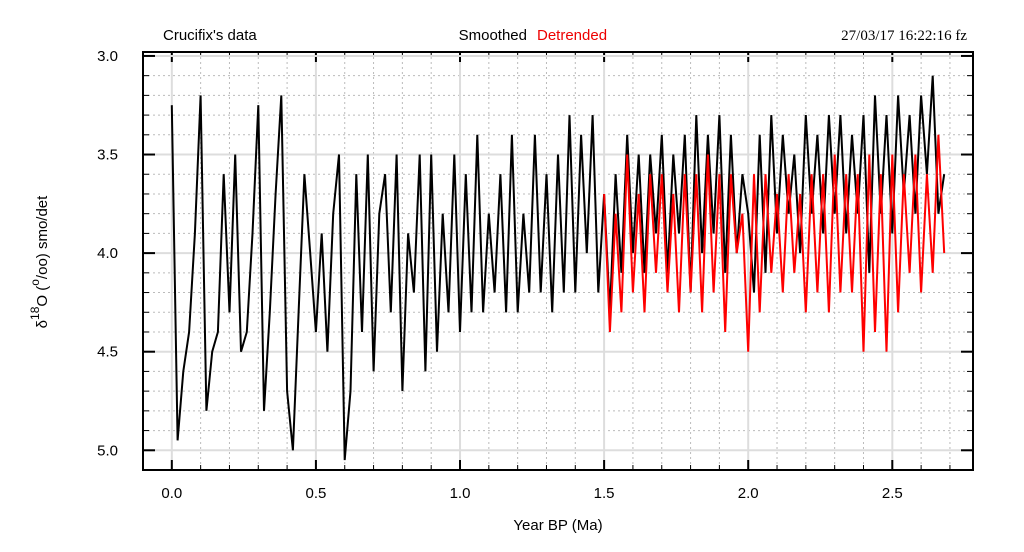  Describe the element at coordinates (42, 324) in the screenshot. I see `y-label-part: δ` at that location.